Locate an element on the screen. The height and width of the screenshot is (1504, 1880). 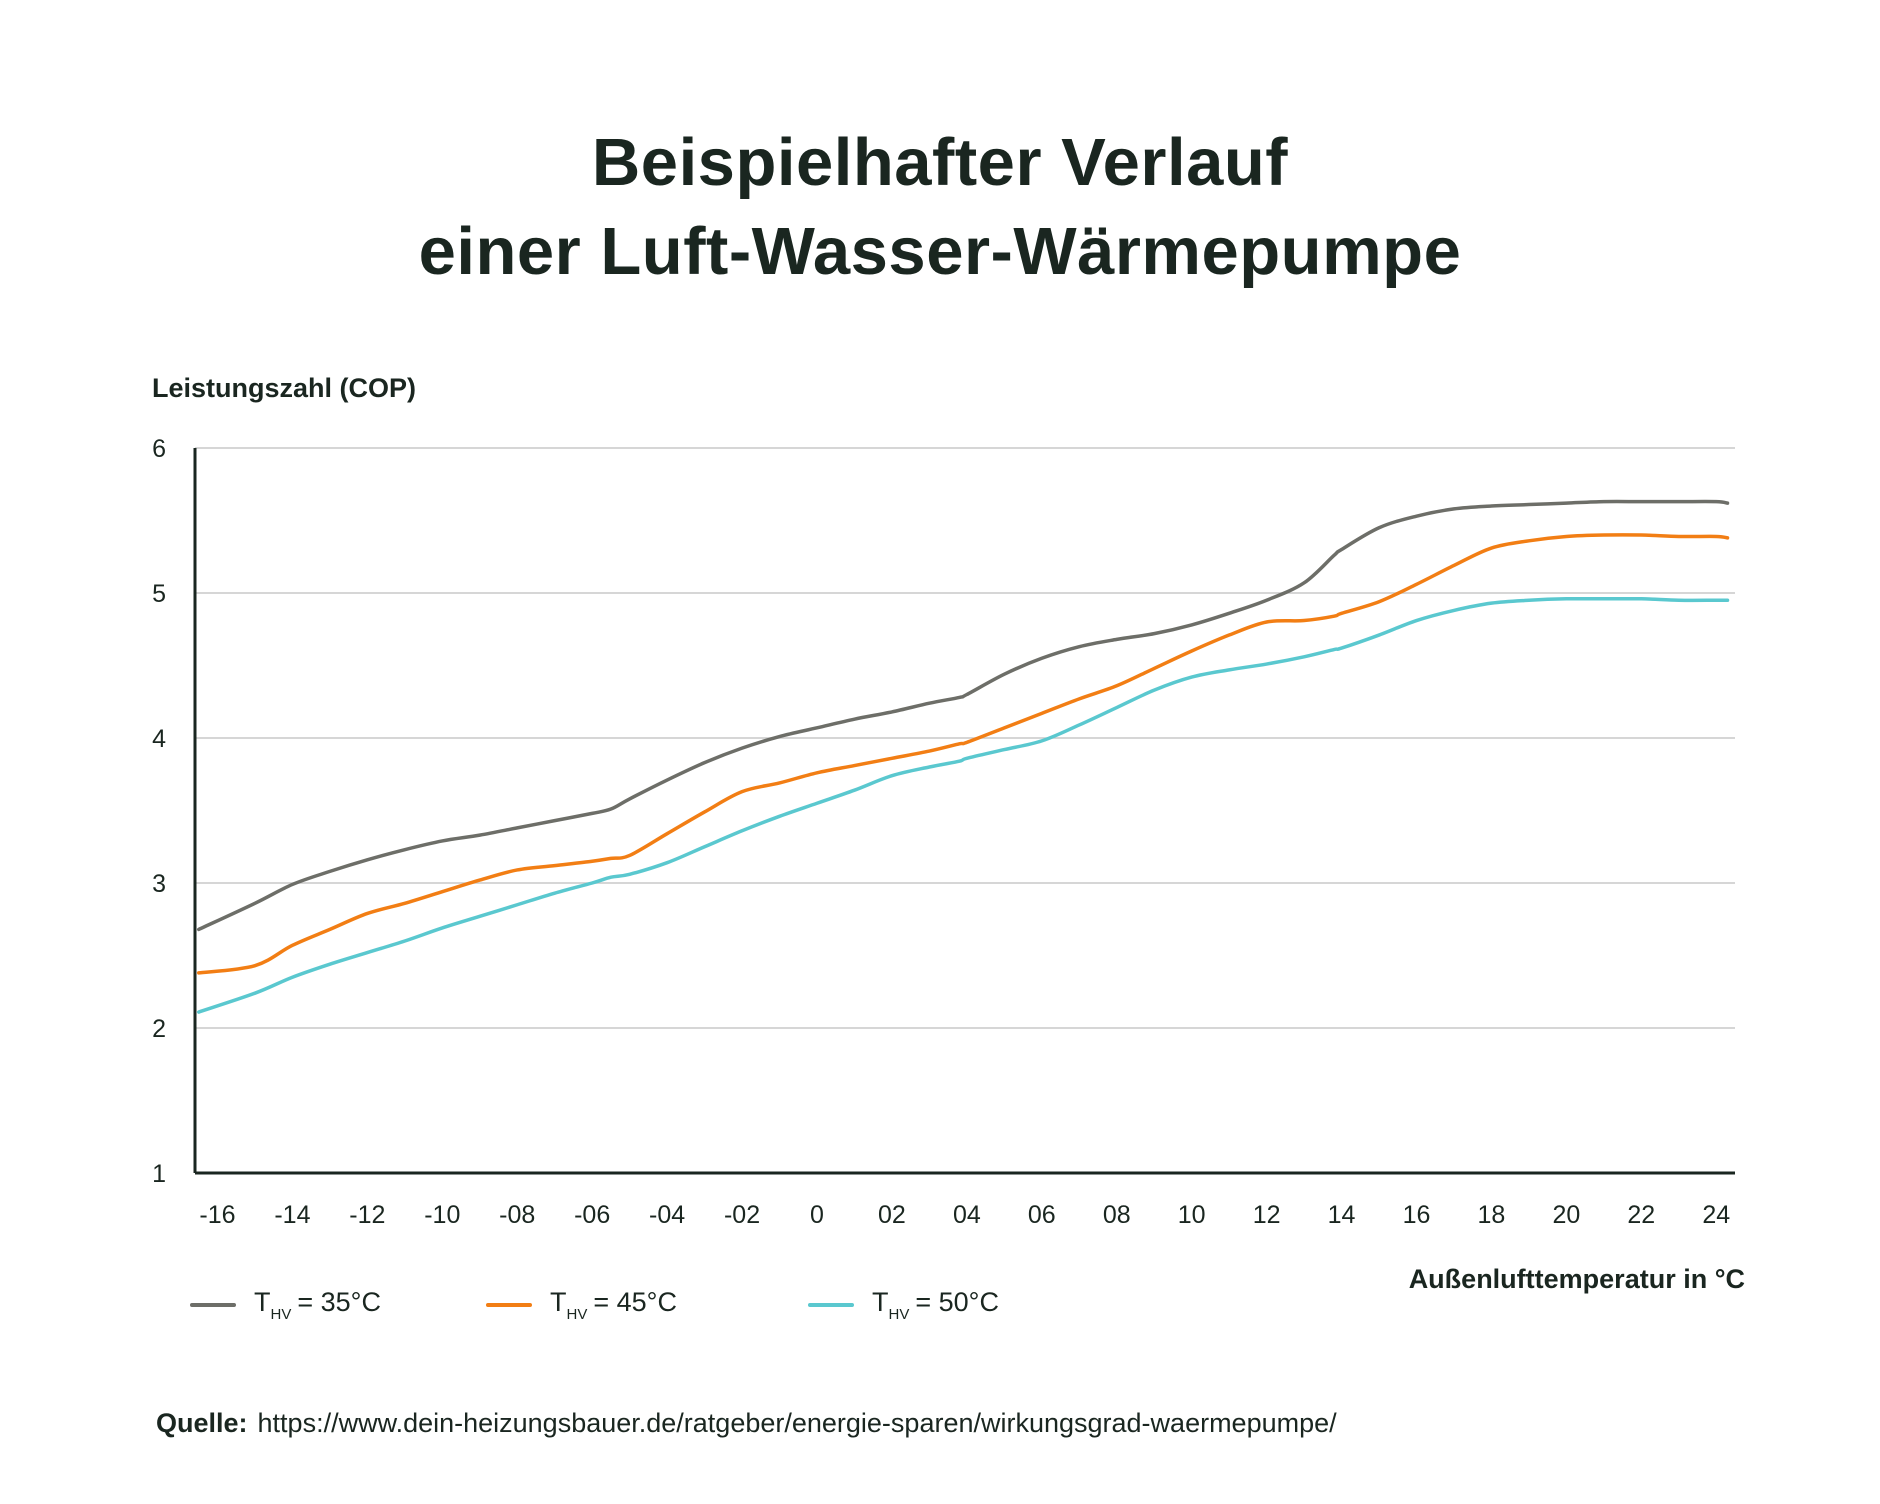
legend-item-50: THV = 50°C is located at coordinates (903, 1305).